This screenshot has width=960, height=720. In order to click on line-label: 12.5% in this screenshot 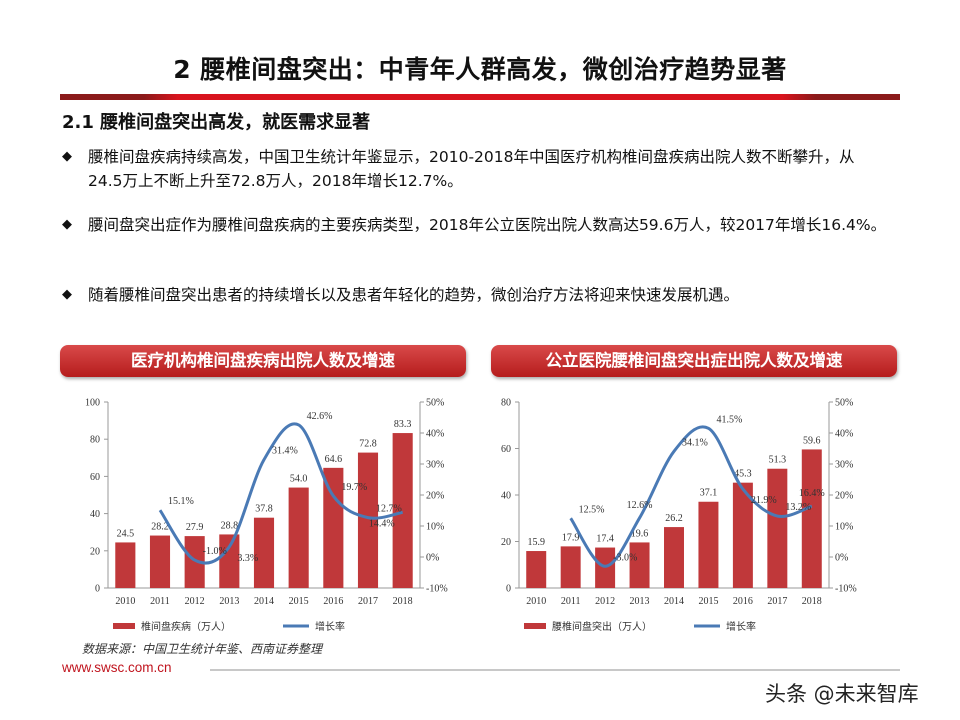, I will do `click(592, 509)`.